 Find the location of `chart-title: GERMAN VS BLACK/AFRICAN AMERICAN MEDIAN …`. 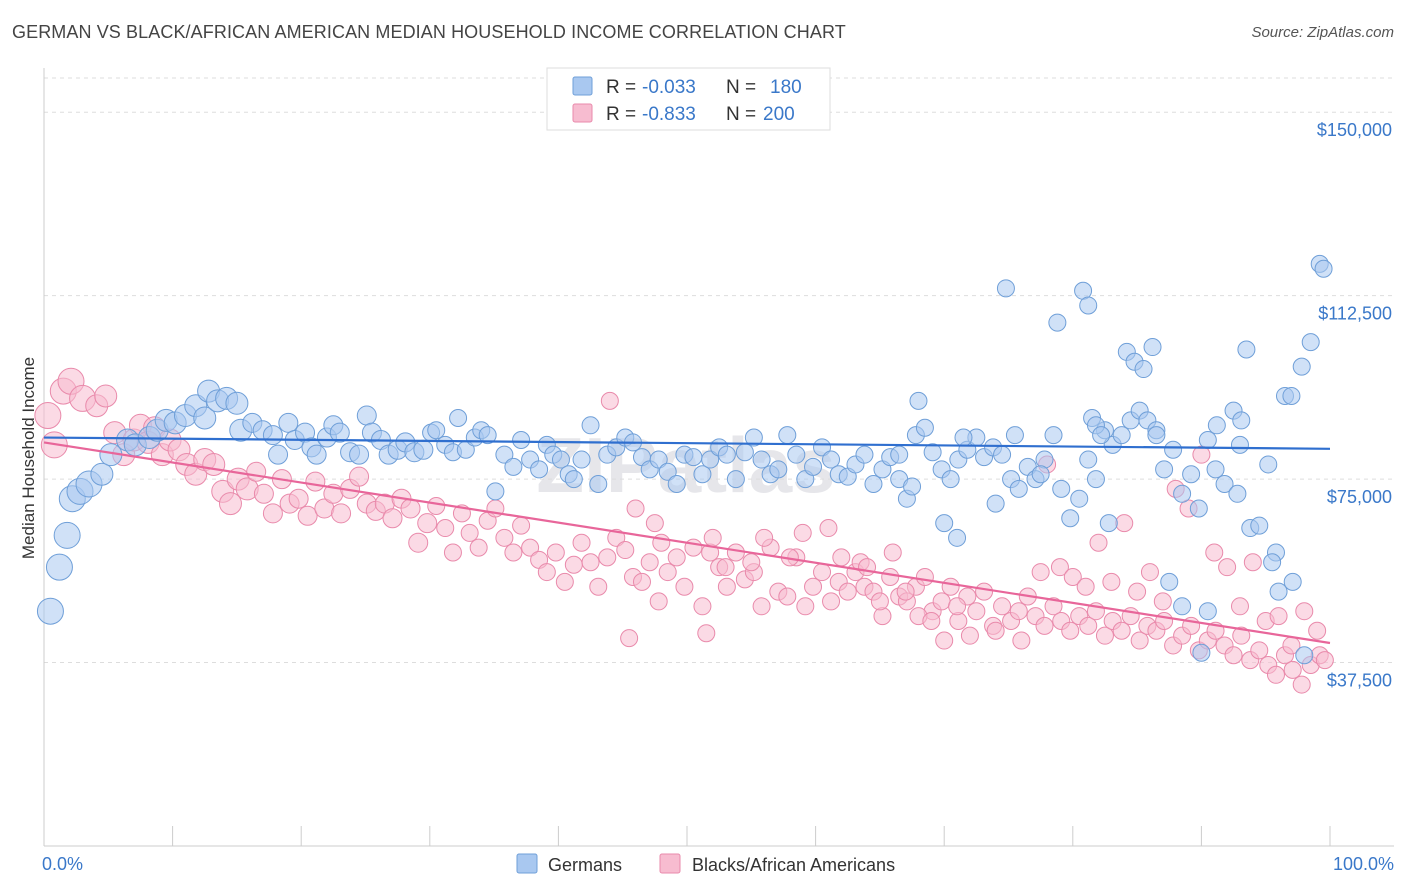

chart-title: GERMAN VS BLACK/AFRICAN AMERICAN MEDIAN … is located at coordinates (429, 32).